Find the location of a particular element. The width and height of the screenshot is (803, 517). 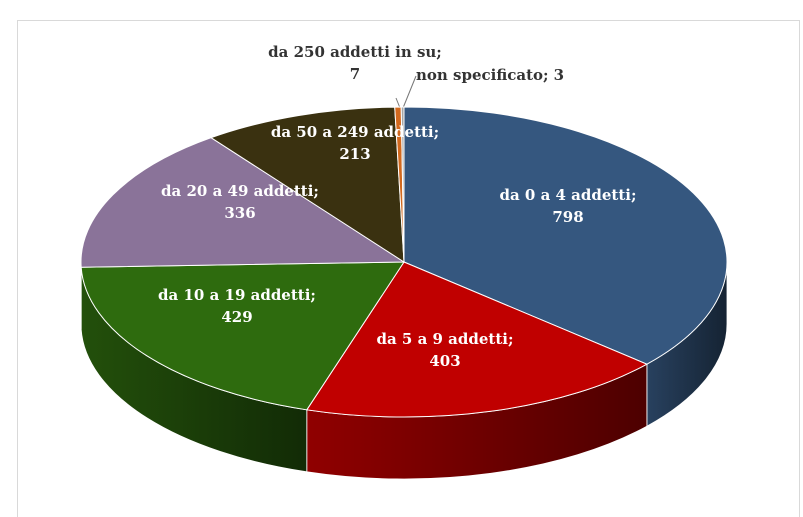

category-label: da 0 a 4 addetti; is located at coordinates (567, 195).